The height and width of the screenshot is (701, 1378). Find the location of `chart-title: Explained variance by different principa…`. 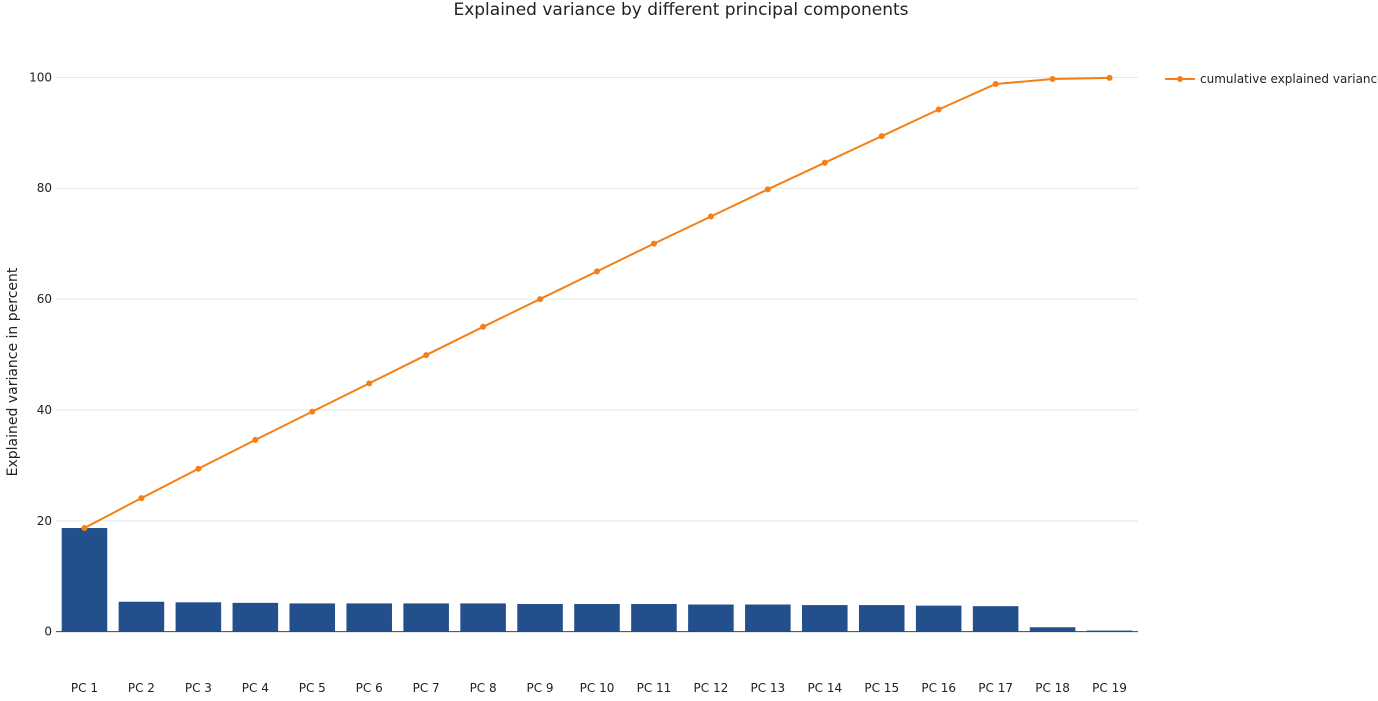

chart-title: Explained variance by different principa… is located at coordinates (680, 10).